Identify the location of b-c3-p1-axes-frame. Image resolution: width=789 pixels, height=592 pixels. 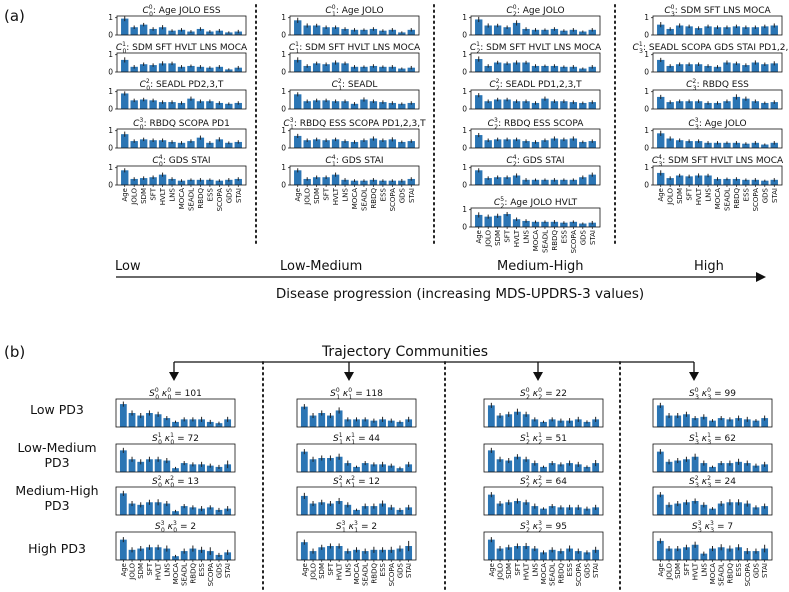
(712, 458).